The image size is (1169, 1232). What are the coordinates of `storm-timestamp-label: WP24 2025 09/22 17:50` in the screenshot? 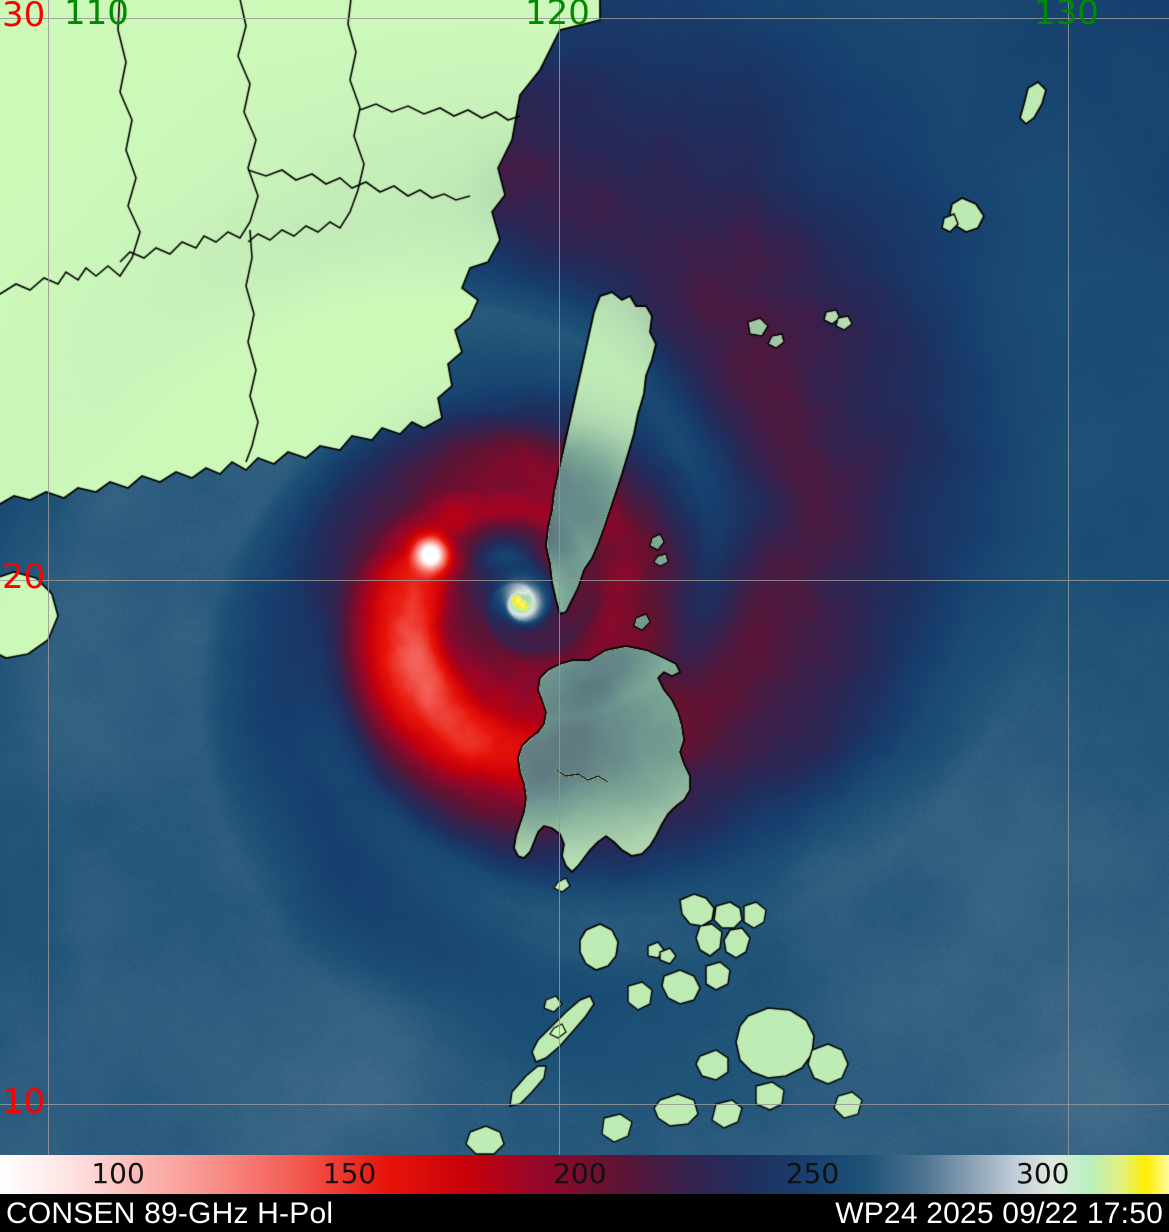 It's located at (999, 1213).